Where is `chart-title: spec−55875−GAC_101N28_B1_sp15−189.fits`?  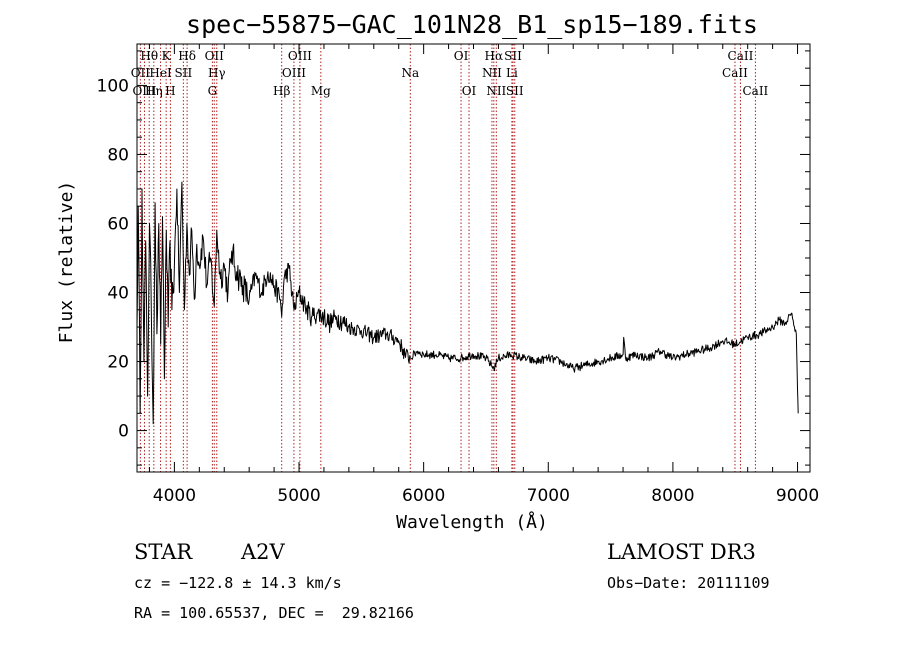
chart-title: spec−55875−GAC_101N28_B1_sp15−189.fits is located at coordinates (472, 24).